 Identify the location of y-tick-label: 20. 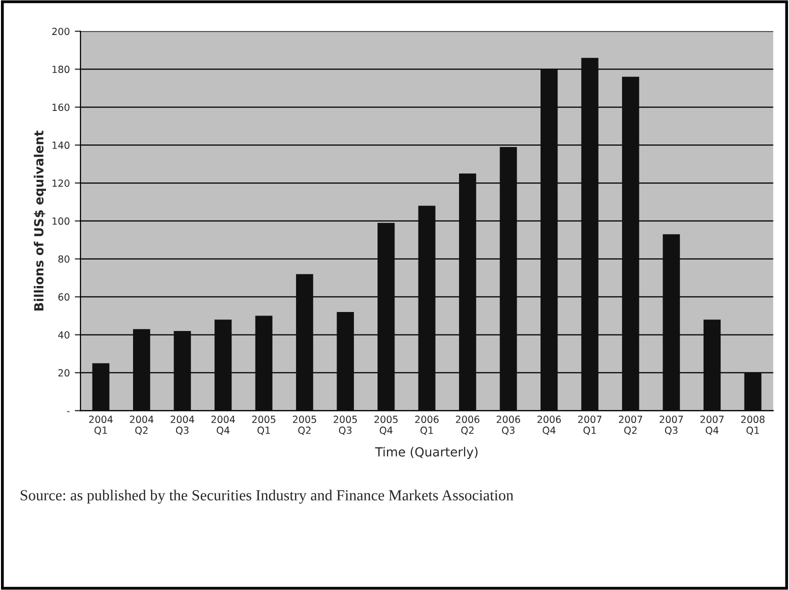
(64, 373).